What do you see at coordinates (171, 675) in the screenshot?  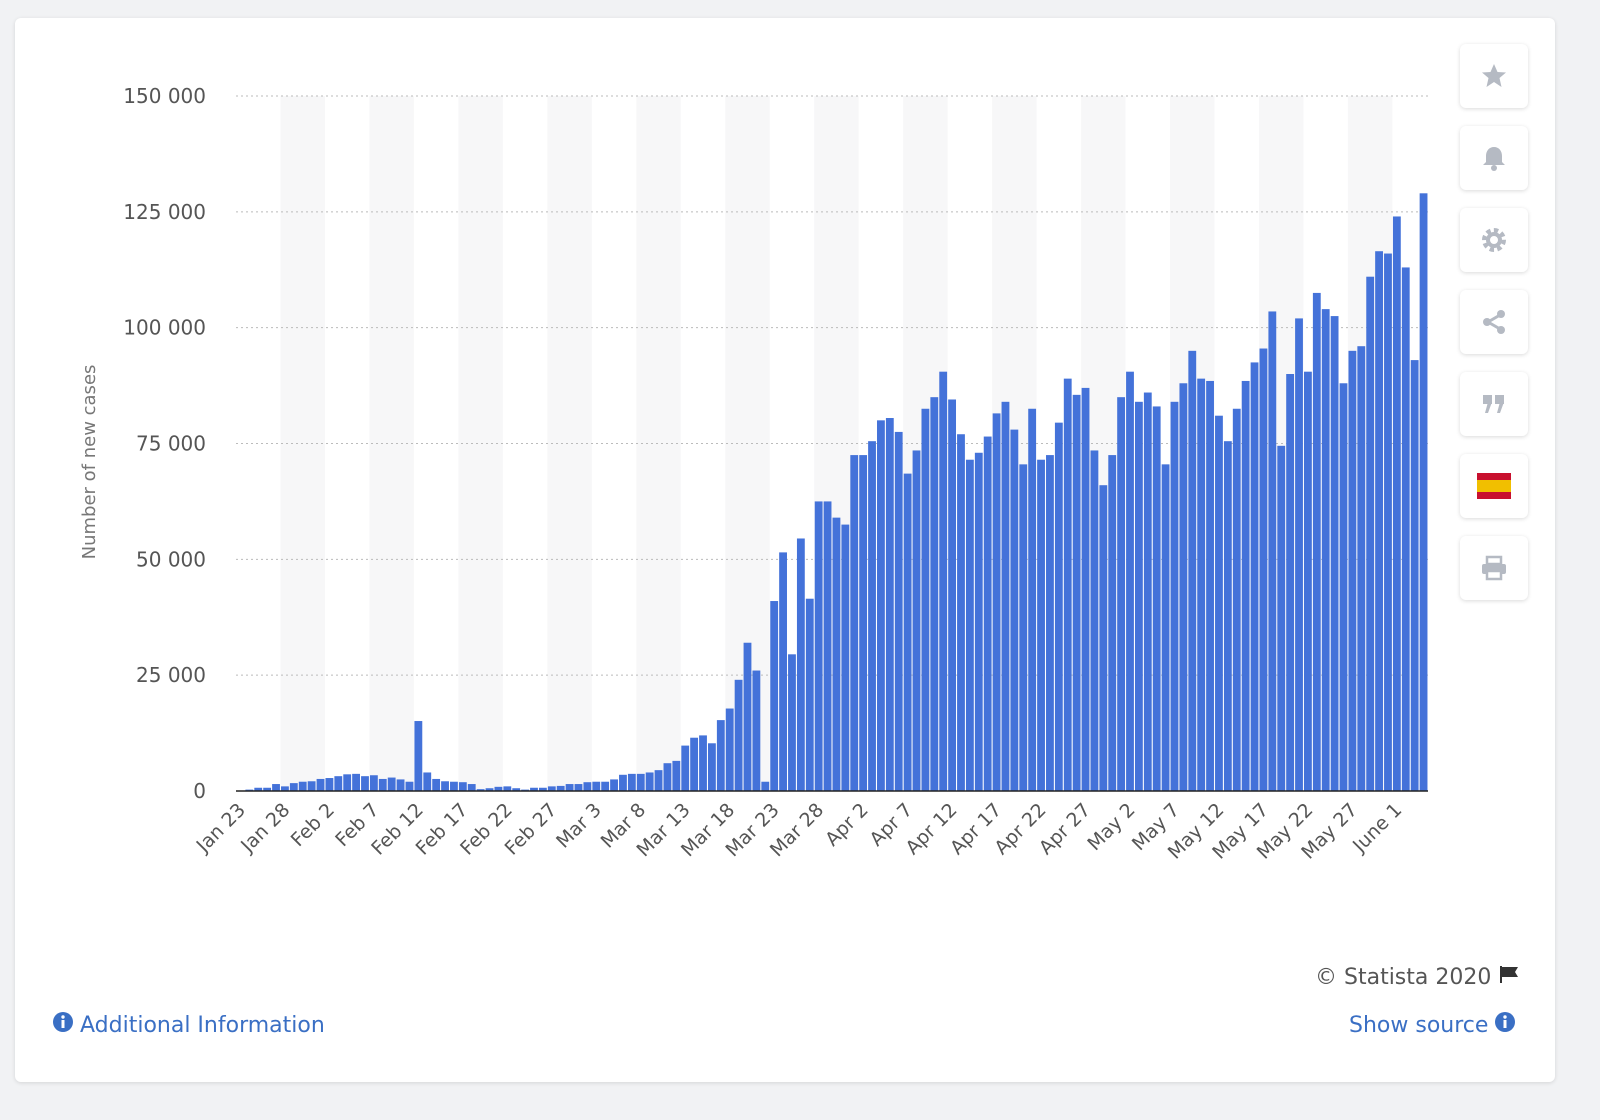 I see `y-tick-label: 25 000` at bounding box center [171, 675].